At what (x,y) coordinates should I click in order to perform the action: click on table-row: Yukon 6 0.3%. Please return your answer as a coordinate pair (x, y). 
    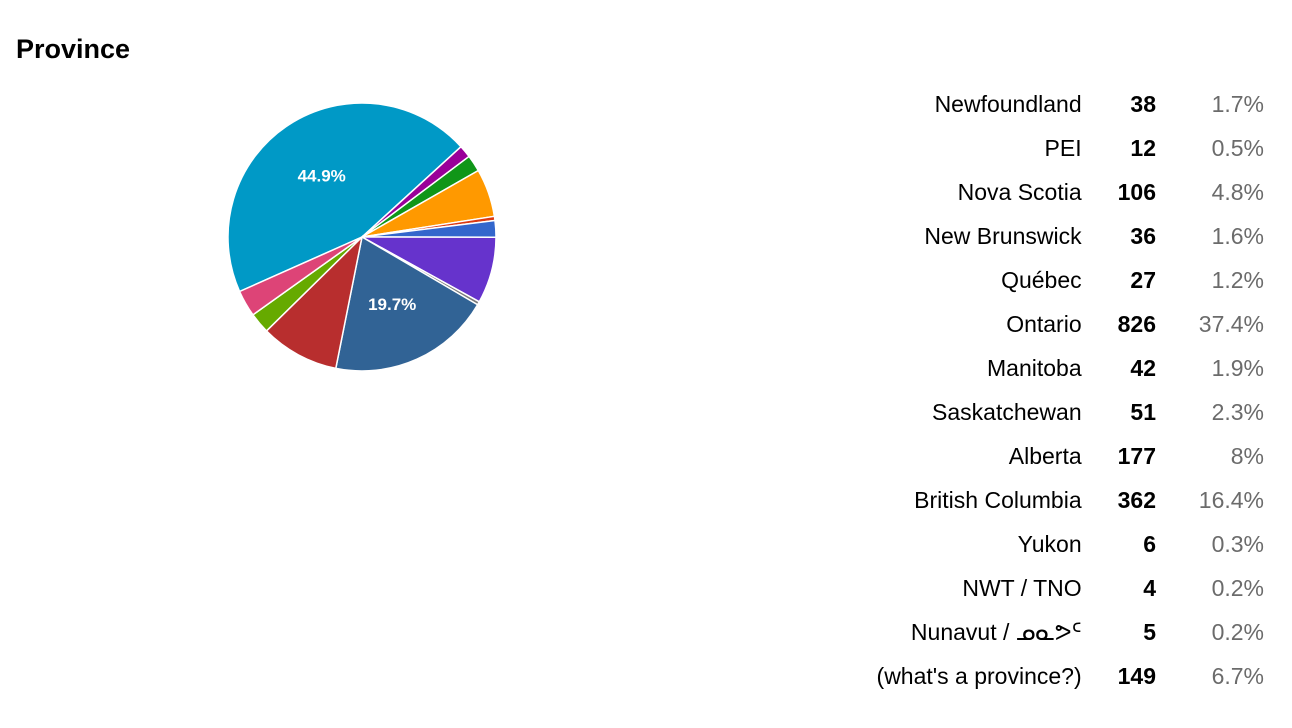
    Looking at the image, I should click on (1070, 544).